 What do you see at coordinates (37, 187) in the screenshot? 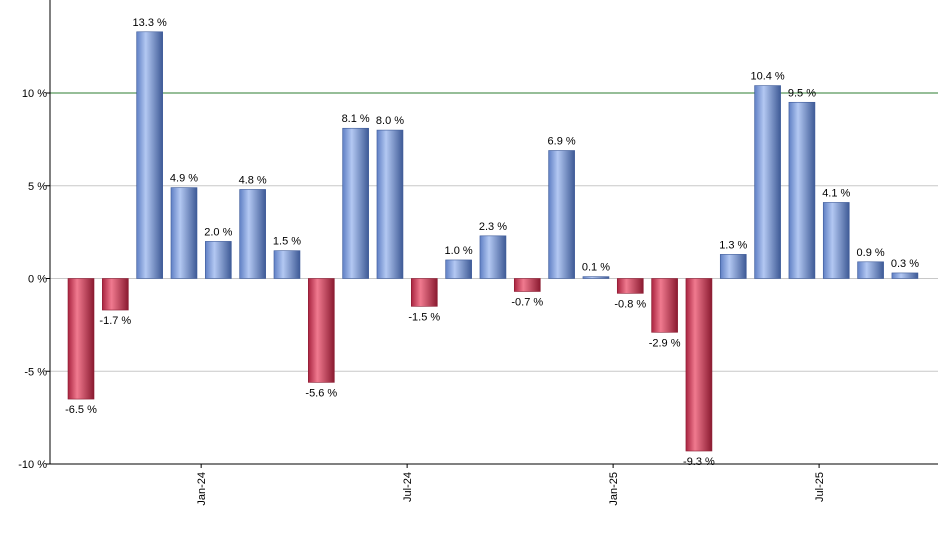
I see `y-tick-label: 5 %` at bounding box center [37, 187].